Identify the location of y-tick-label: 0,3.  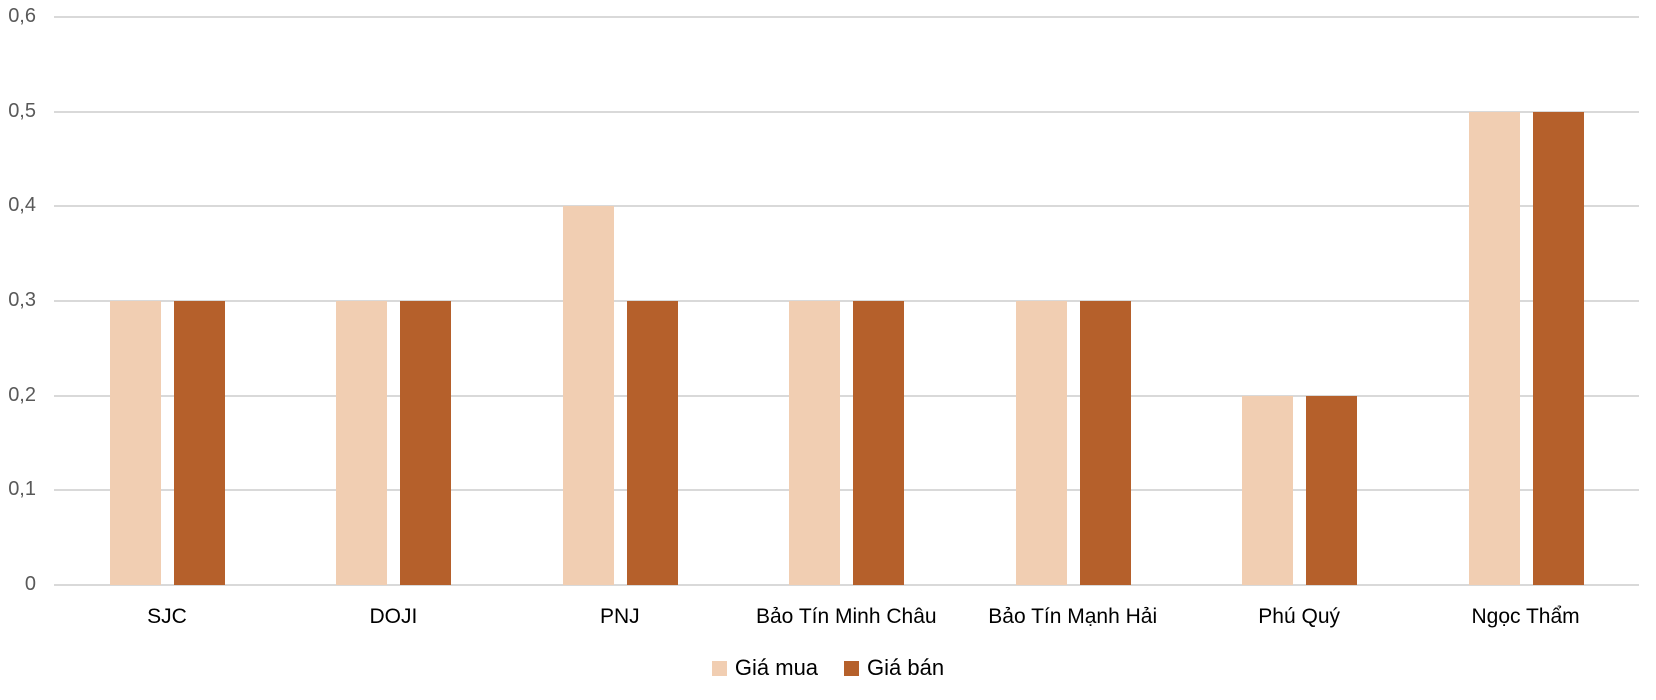
(22, 300).